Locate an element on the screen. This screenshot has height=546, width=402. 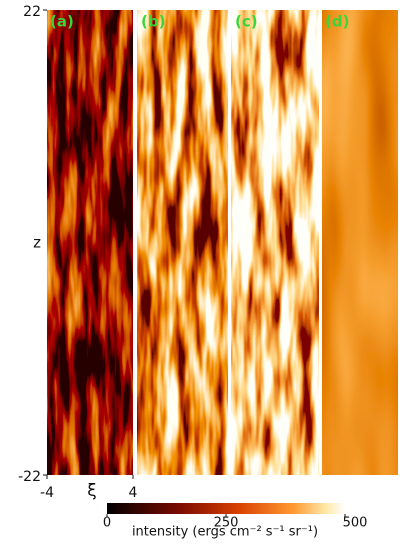
y-axis-label: z is located at coordinates (37, 243).